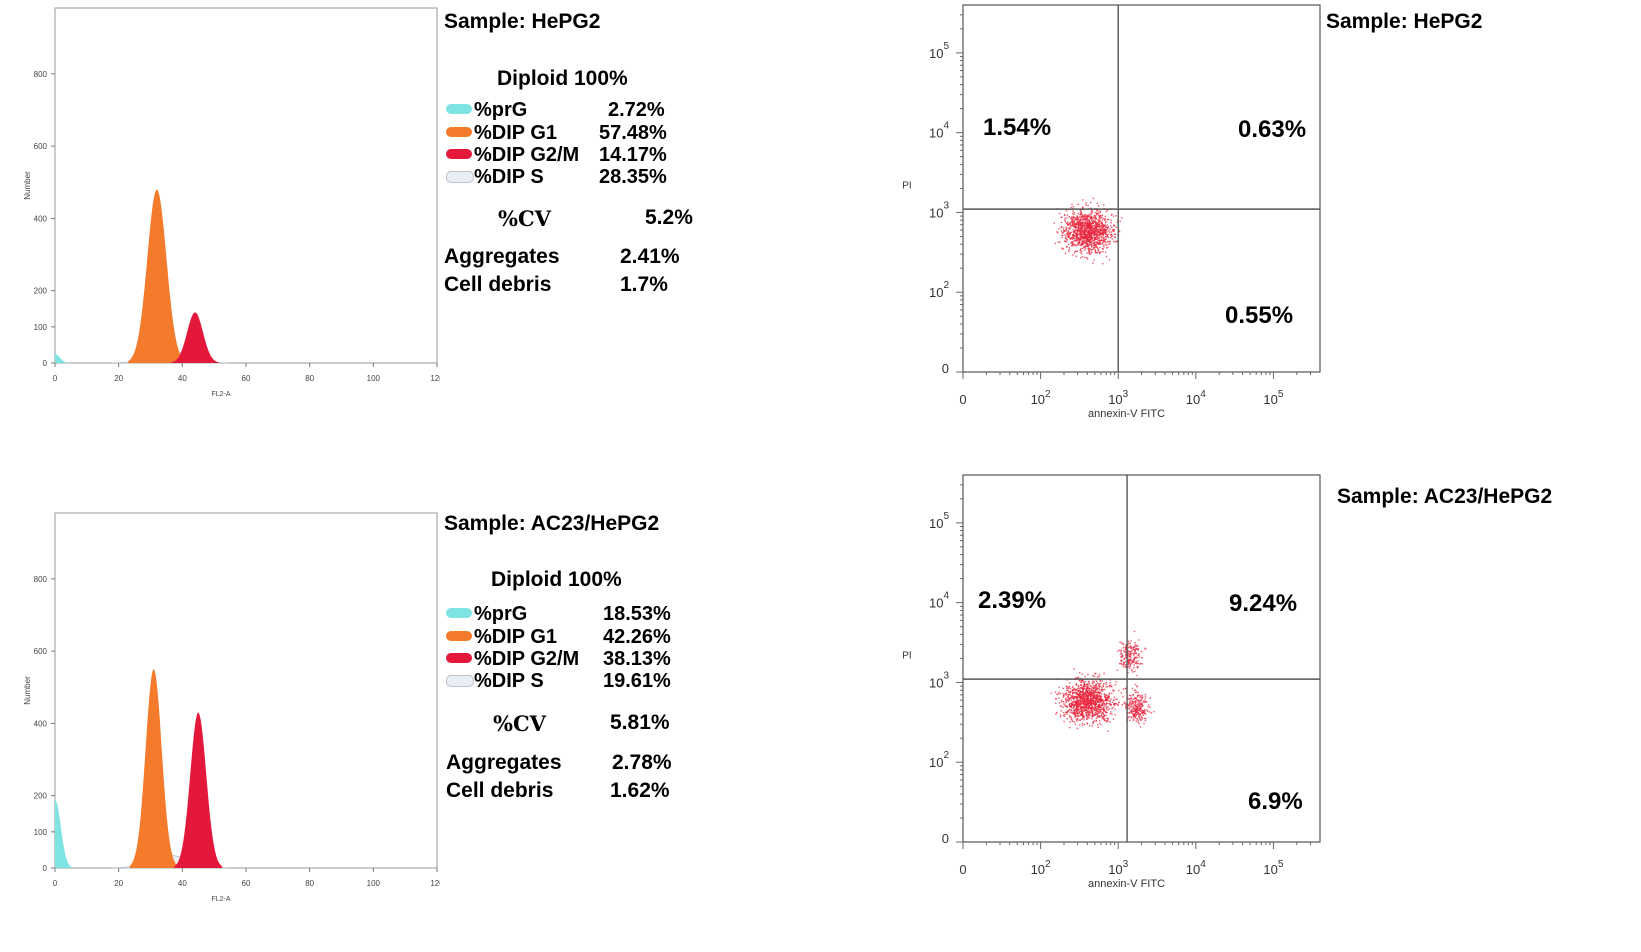 The image size is (1641, 952). Describe the element at coordinates (459, 613) in the screenshot. I see `legend-swatch` at that location.